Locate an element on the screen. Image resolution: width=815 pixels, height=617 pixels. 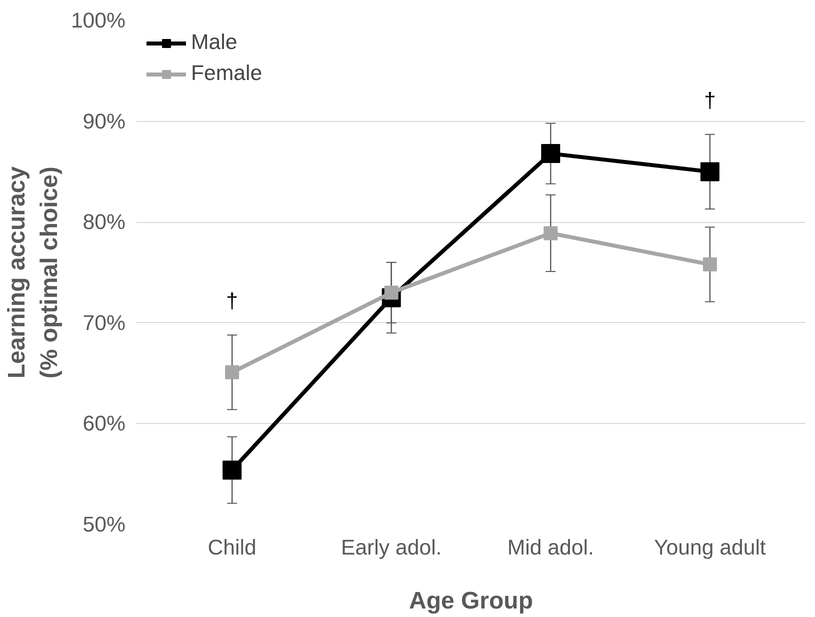
y-tick-label: 70% is located at coordinates (104, 322).